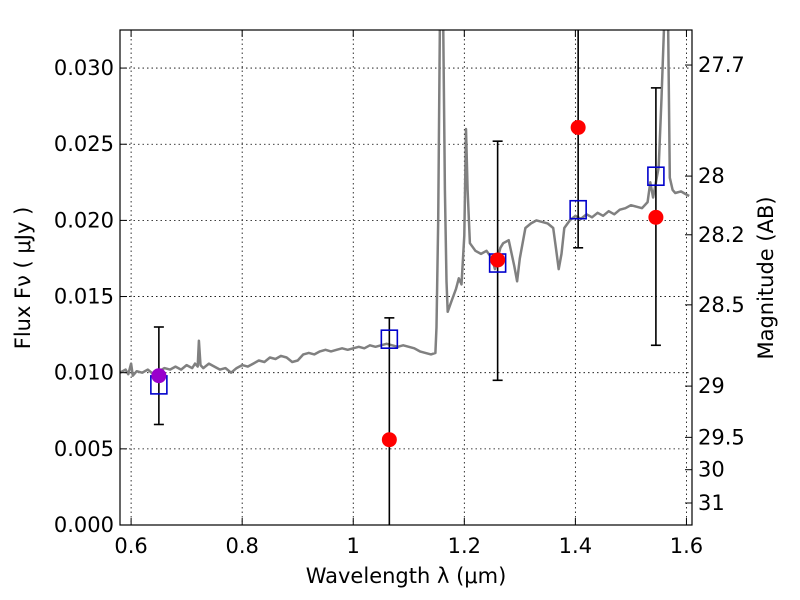  I want to click on y2-axis-title: Magnitude (AB), so click(766, 277).